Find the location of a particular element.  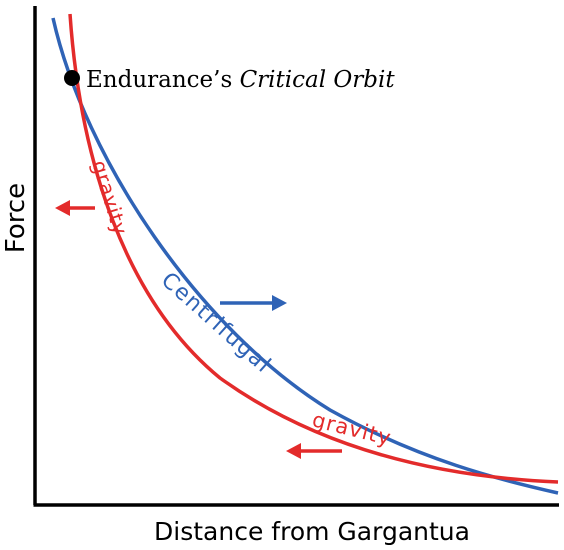

gravity-arrow-upper is located at coordinates (75, 208).